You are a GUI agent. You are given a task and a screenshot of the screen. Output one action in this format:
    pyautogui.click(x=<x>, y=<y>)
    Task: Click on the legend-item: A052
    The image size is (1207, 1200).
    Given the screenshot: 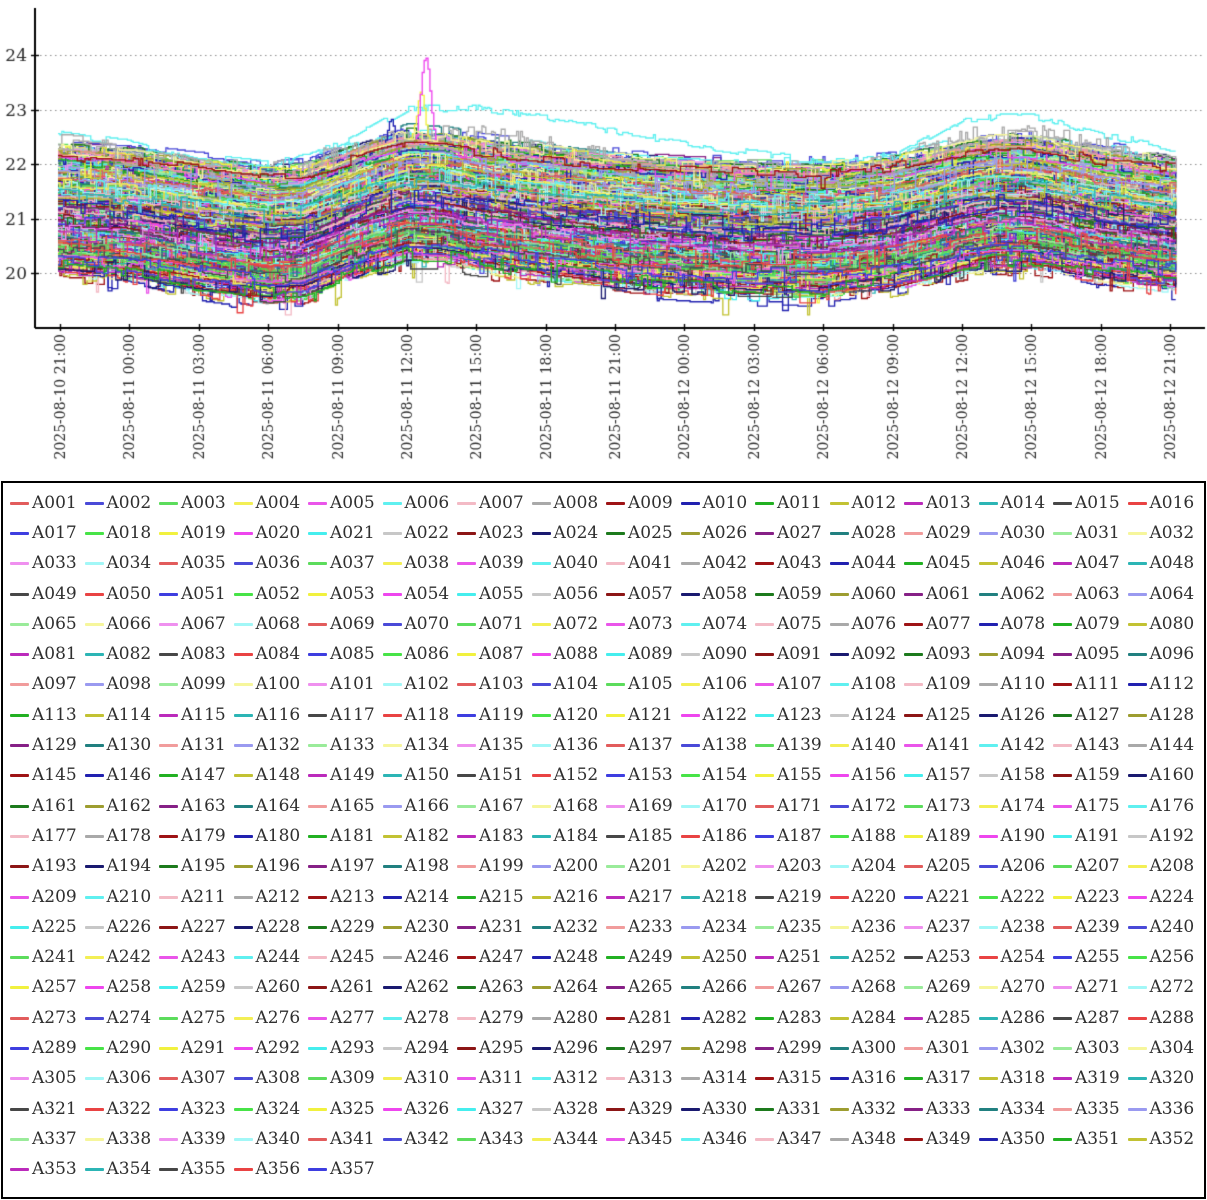 What is the action you would take?
    pyautogui.click(x=271, y=594)
    